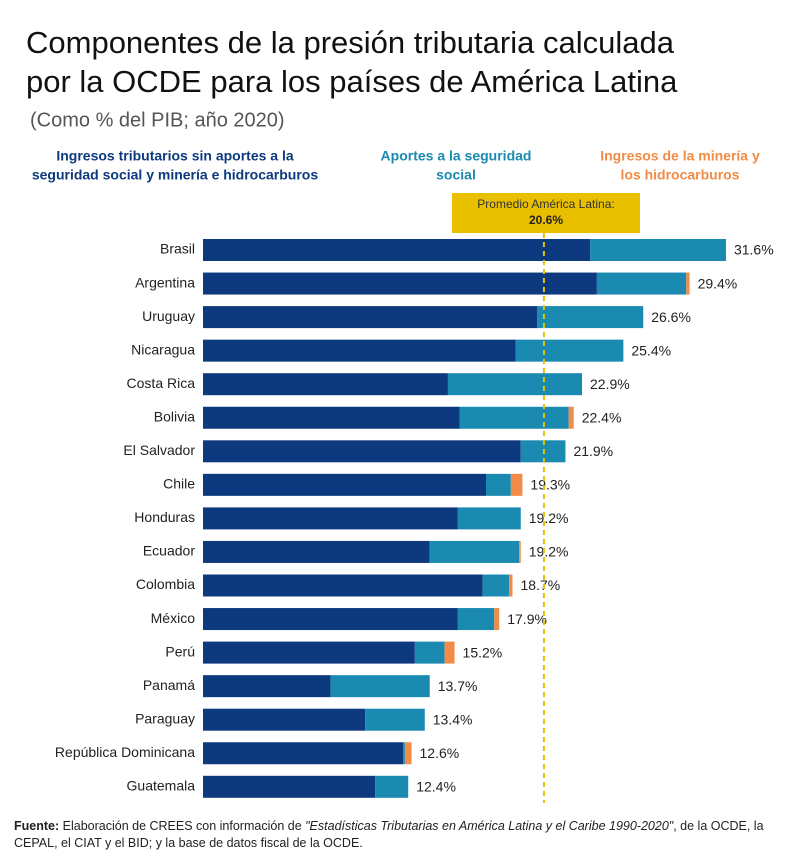 This screenshot has width=800, height=864. What do you see at coordinates (651, 350) in the screenshot?
I see `total-label: 25.4%` at bounding box center [651, 350].